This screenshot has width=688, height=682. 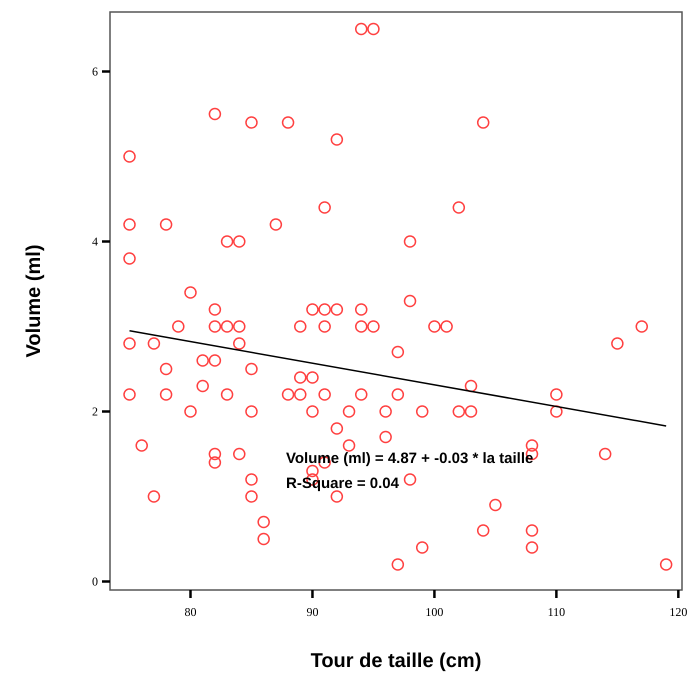 What do you see at coordinates (95, 411) in the screenshot?
I see `y-tick-label: 2` at bounding box center [95, 411].